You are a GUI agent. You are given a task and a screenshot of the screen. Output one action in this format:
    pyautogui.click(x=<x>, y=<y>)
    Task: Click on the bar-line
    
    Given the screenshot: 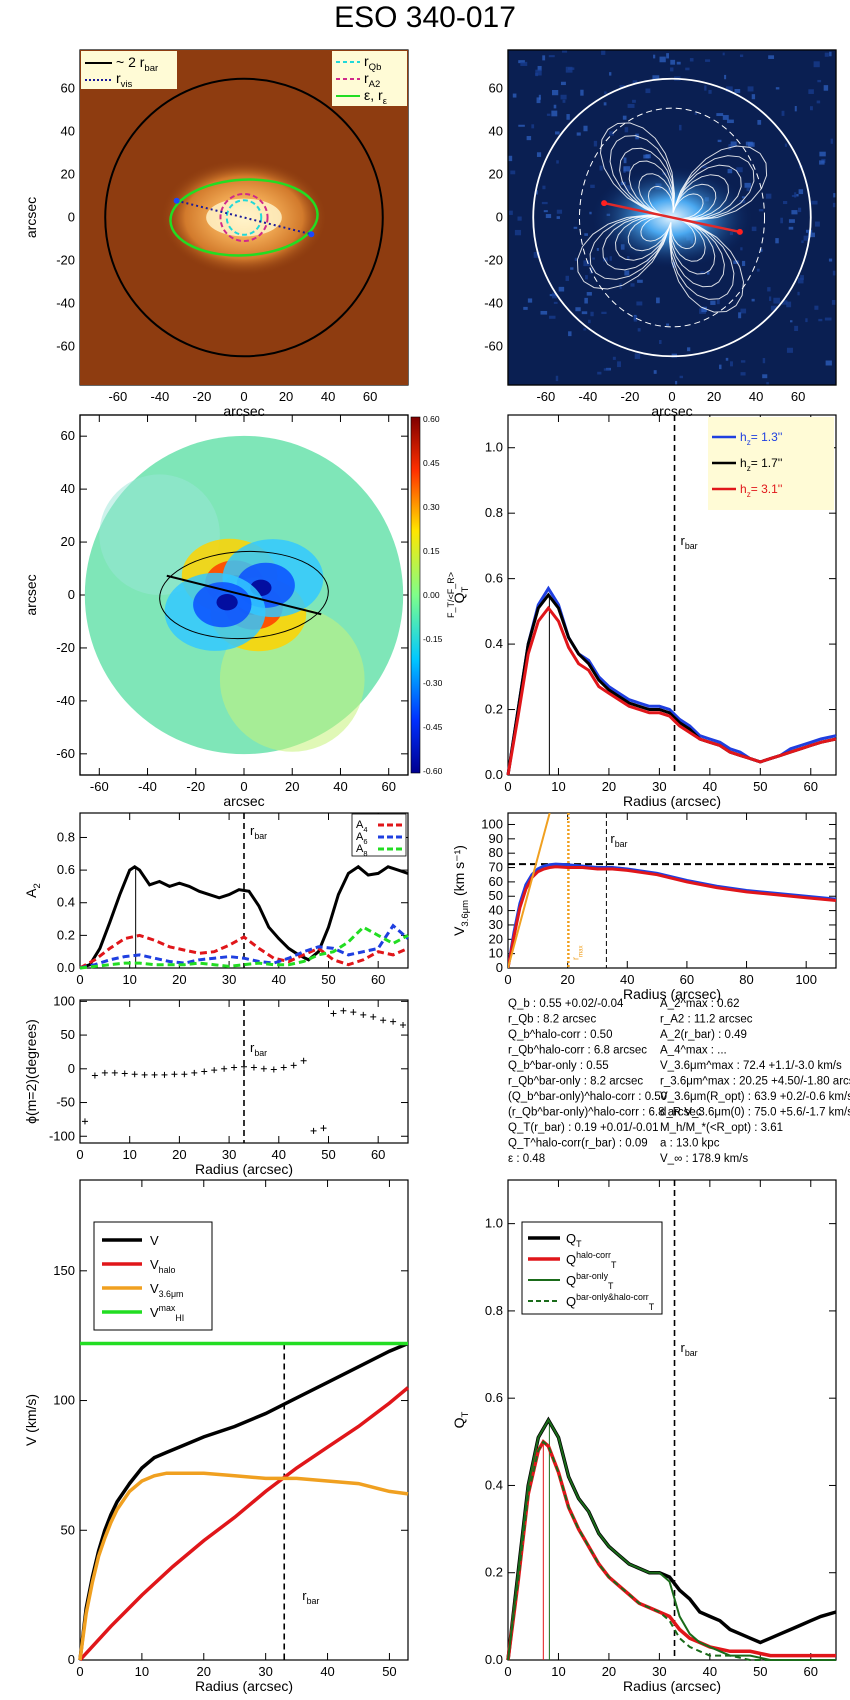 What is the action you would take?
    pyautogui.click(x=672, y=217)
    